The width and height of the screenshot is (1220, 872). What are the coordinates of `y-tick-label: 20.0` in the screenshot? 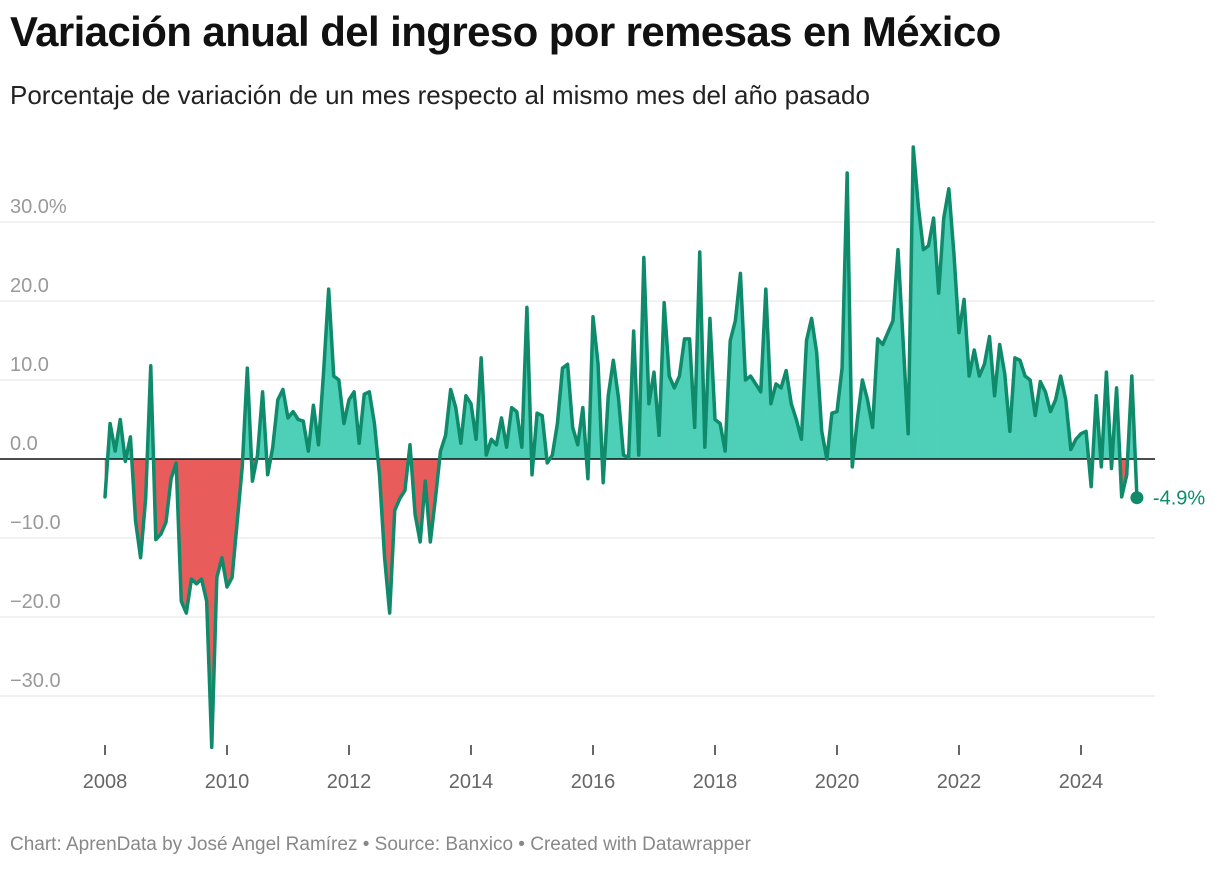 It's located at (29, 286).